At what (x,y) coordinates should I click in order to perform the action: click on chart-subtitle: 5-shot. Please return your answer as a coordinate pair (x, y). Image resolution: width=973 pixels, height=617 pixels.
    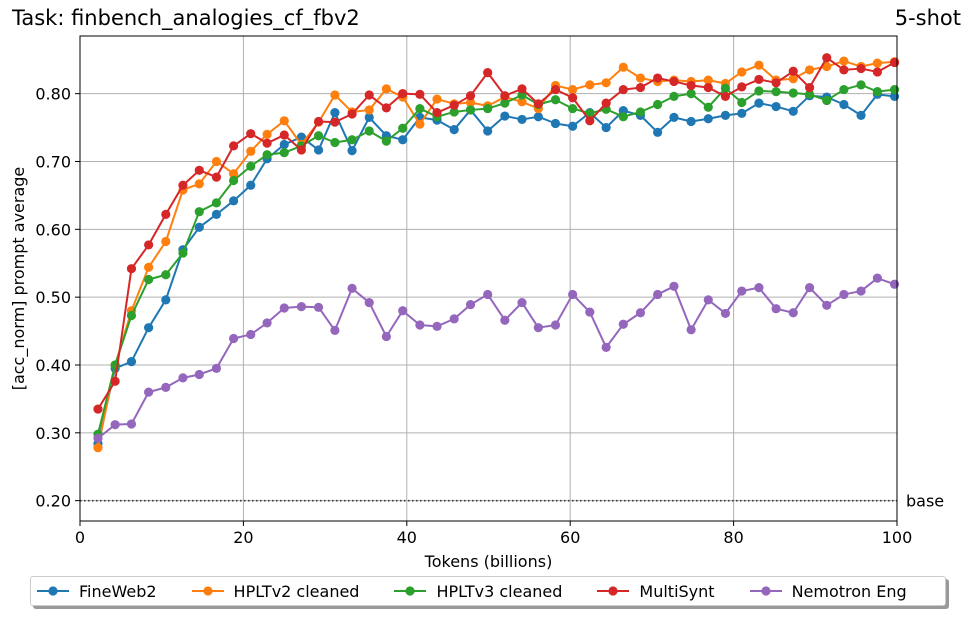
    Looking at the image, I should click on (927, 18).